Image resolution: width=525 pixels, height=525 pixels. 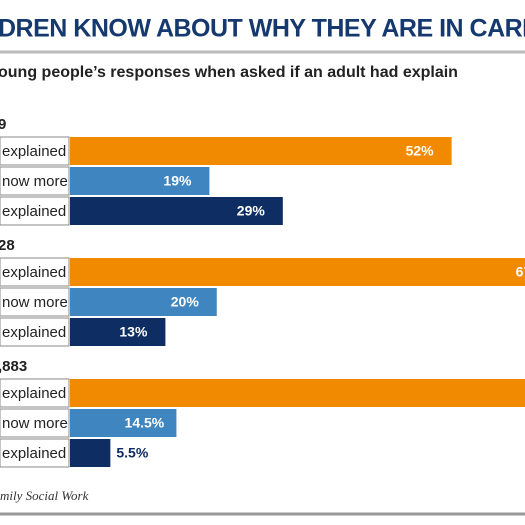 What do you see at coordinates (177, 181) in the screenshot?
I see `value-label: 19%` at bounding box center [177, 181].